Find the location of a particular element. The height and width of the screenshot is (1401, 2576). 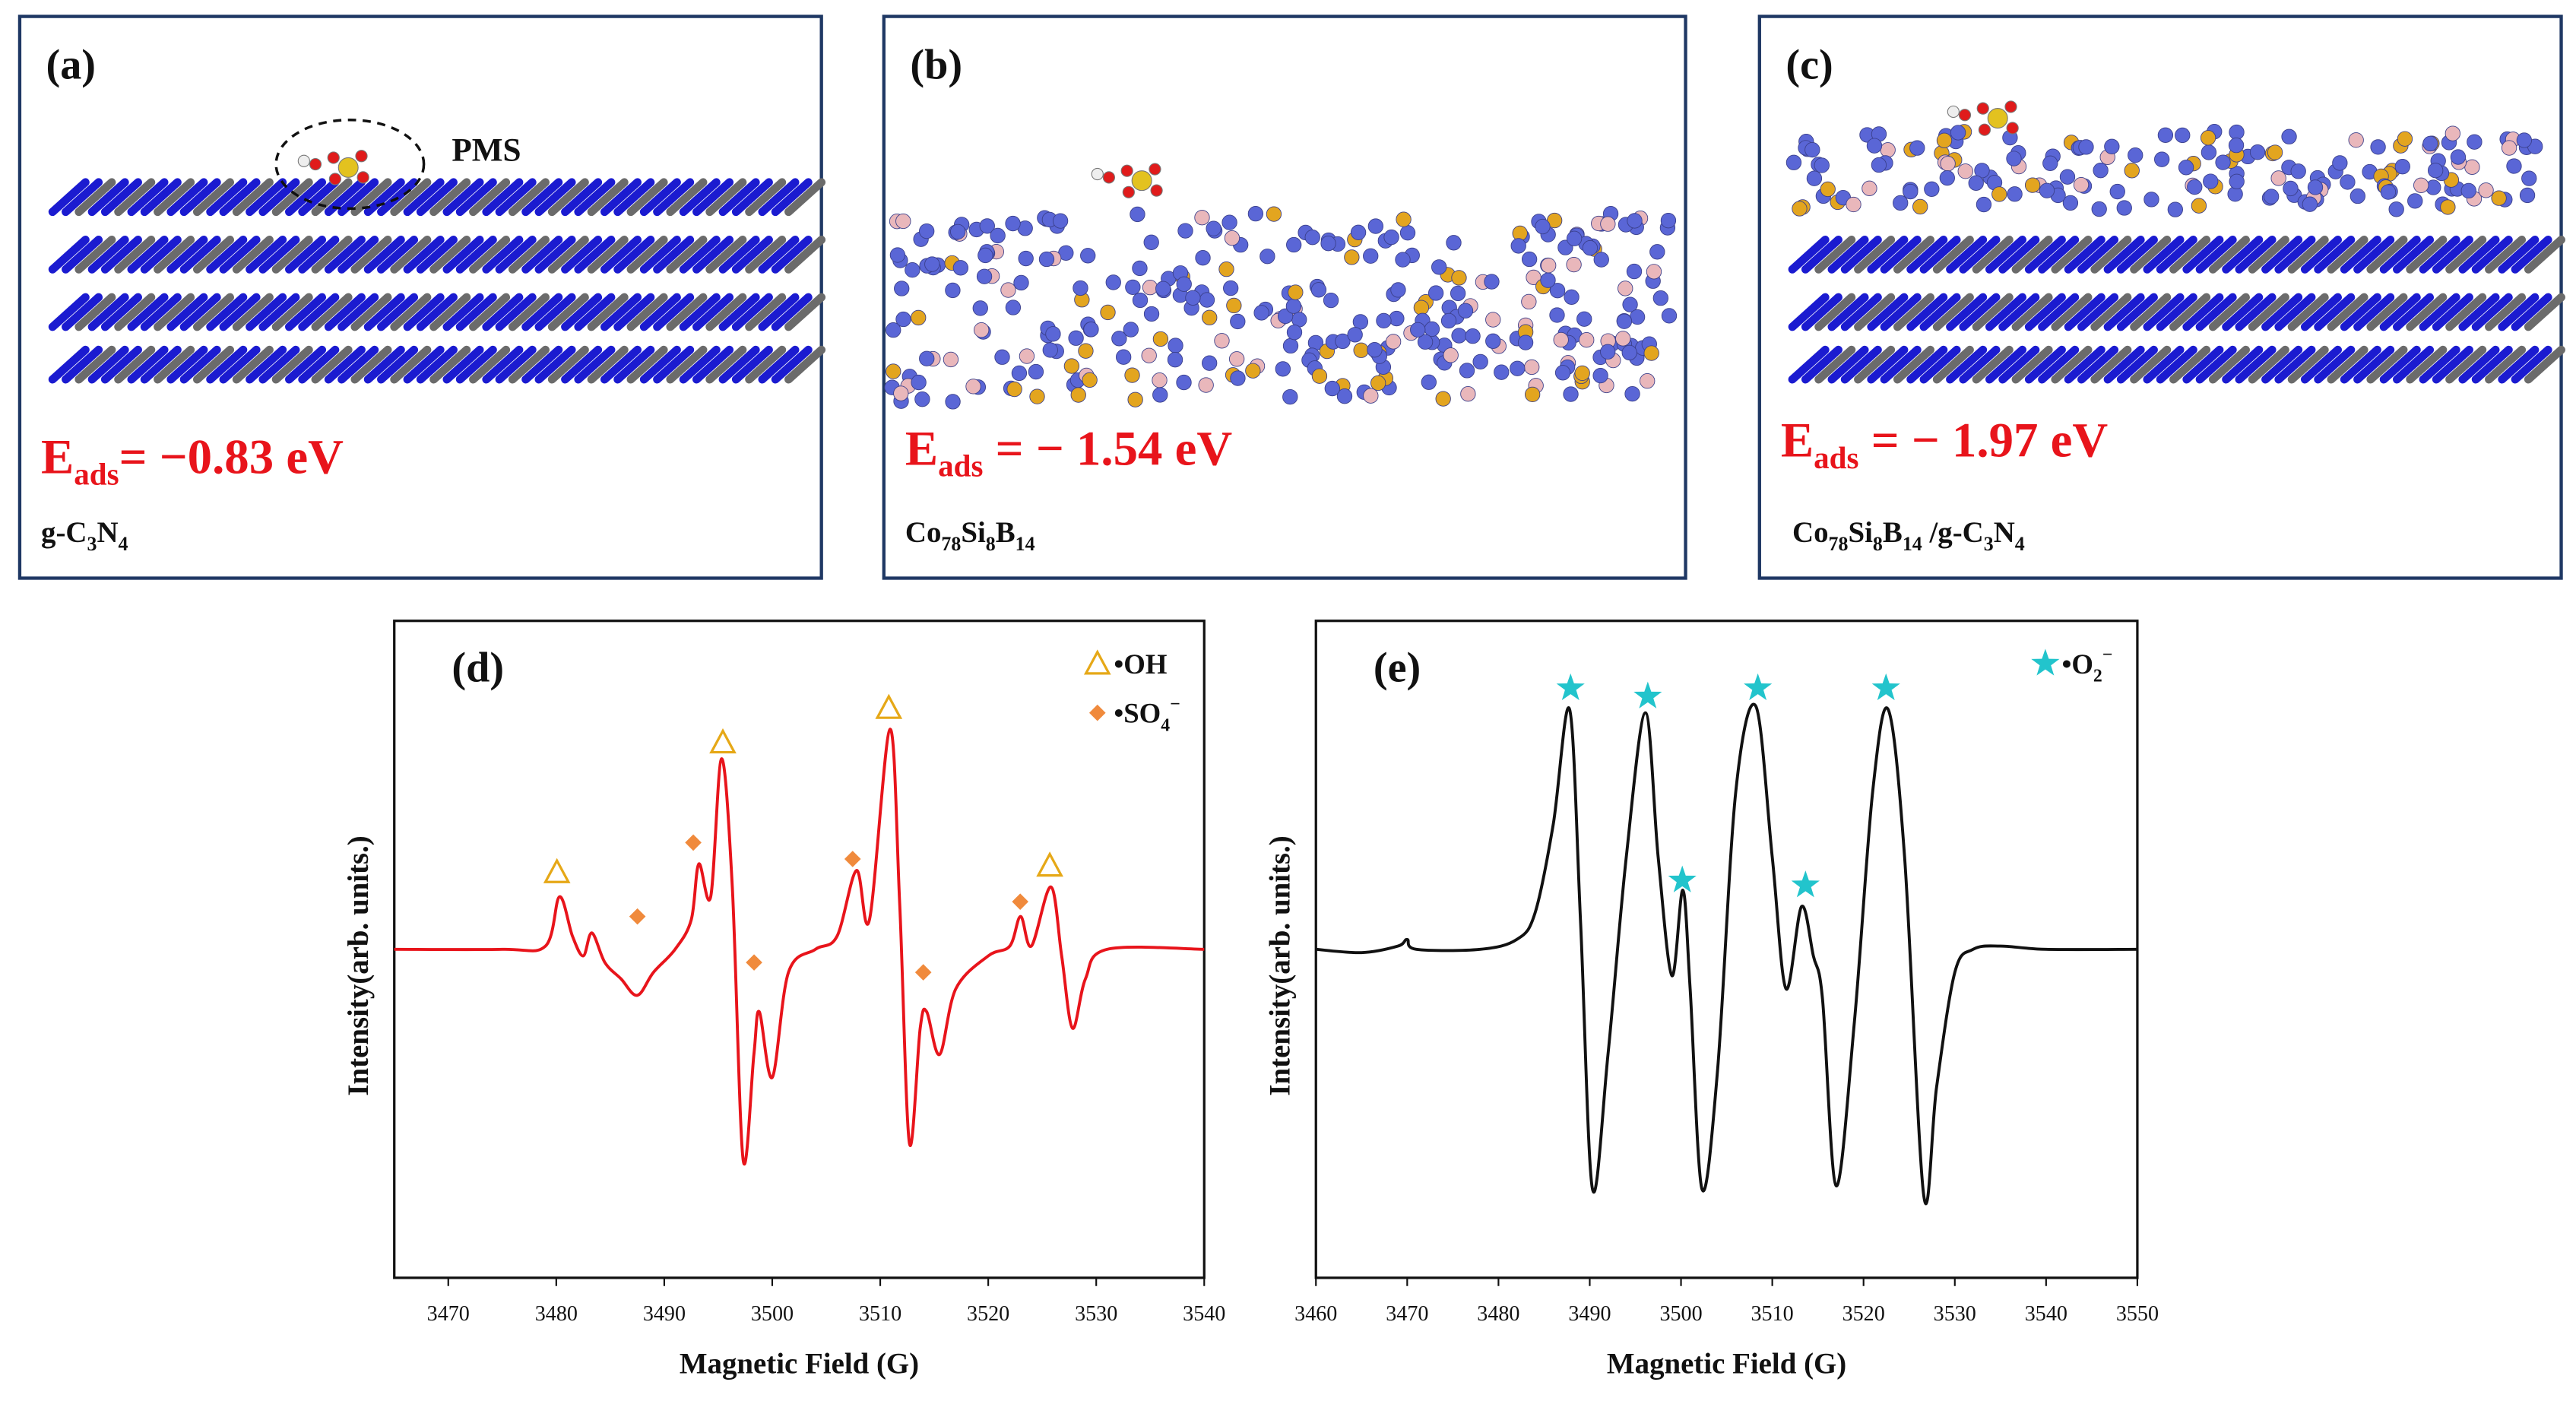

x-tick-label: 3520 is located at coordinates (1863, 1314).